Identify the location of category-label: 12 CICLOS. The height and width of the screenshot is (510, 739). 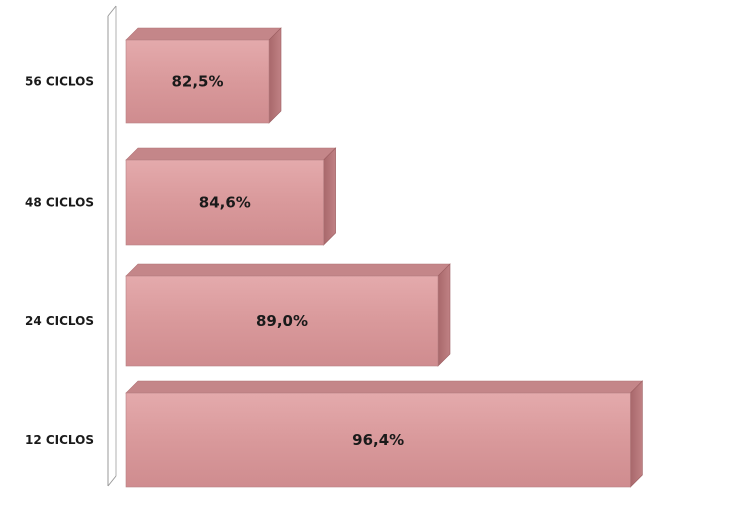
(59, 440).